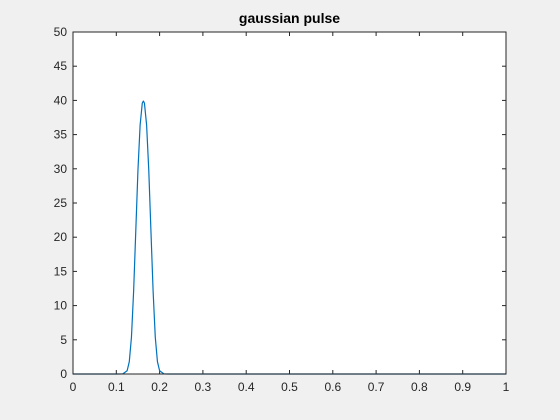 This screenshot has height=420, width=560. Describe the element at coordinates (159, 387) in the screenshot. I see `x-tick-label: 0.2` at that location.